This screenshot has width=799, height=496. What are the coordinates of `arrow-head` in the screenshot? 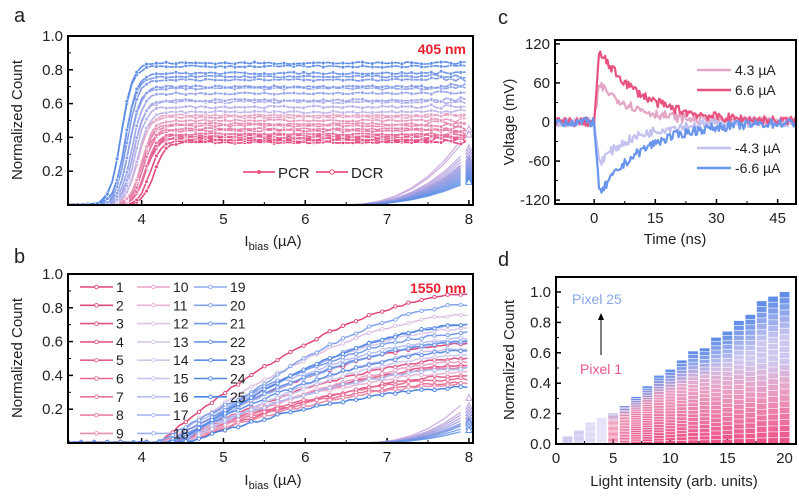 It's located at (601, 316).